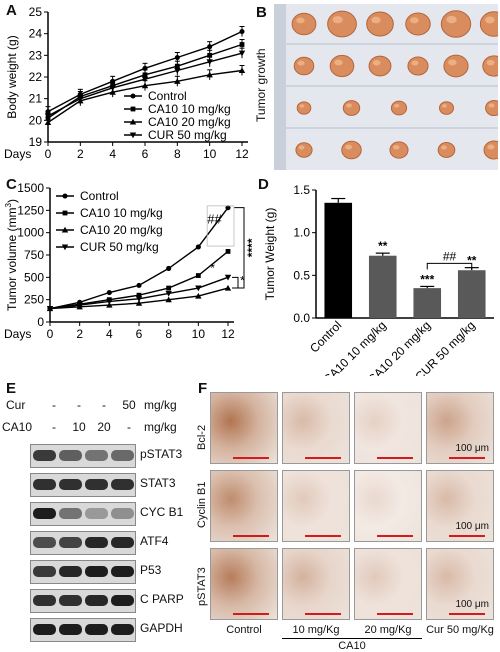 This screenshot has width=500, height=652. Describe the element at coordinates (162, 599) in the screenshot. I see `blot-label: C PARP` at that location.